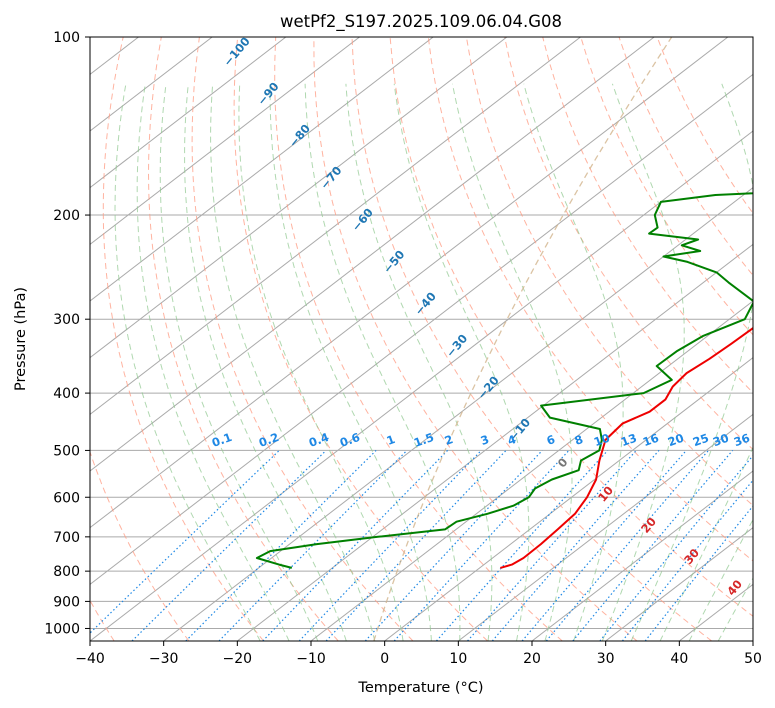 This screenshot has height=708, width=775. I want to click on y-tick-label: 1000, so click(62, 629).